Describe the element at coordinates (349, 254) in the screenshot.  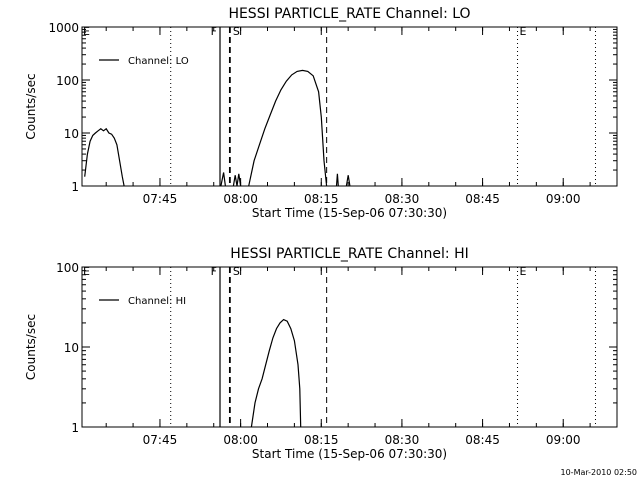
I see `chart-title: HESSI PARTICLE_RATE Channel: HI` at that location.